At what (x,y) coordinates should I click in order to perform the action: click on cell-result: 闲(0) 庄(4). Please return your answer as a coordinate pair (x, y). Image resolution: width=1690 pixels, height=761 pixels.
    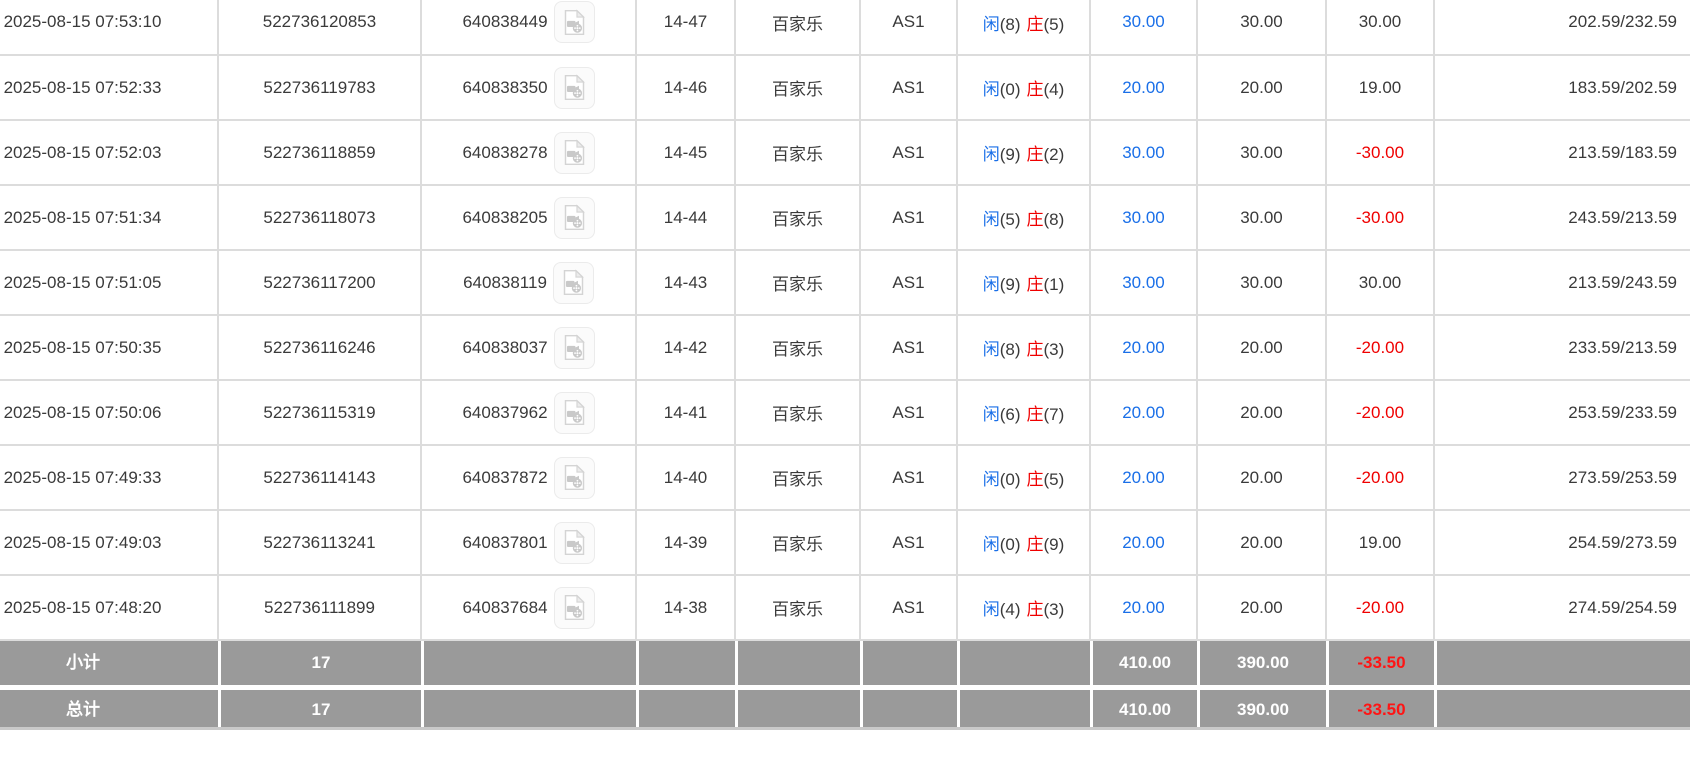
    Looking at the image, I should click on (1024, 88).